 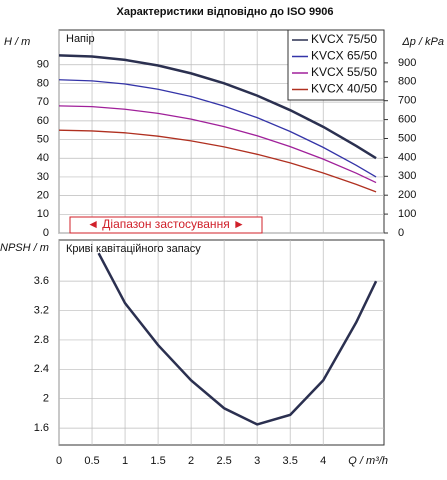 I want to click on y-axis-label: NPSH / m, so click(x=24, y=248).